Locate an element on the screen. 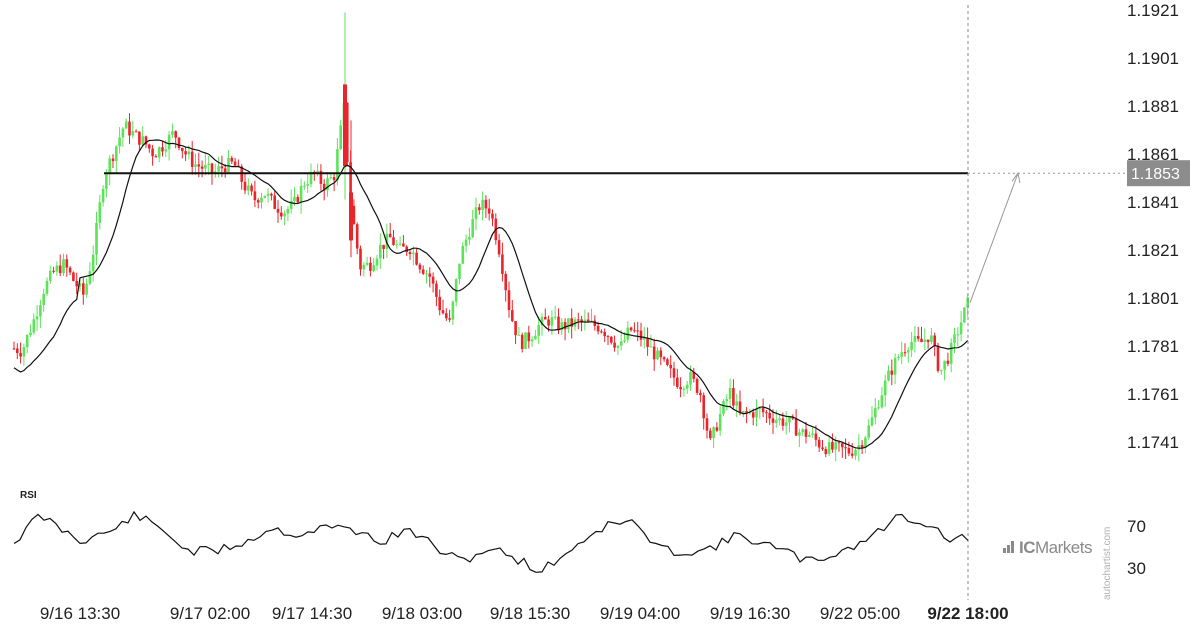 This screenshot has width=1200, height=630. price-tick-label: 1.1861 is located at coordinates (1153, 154).